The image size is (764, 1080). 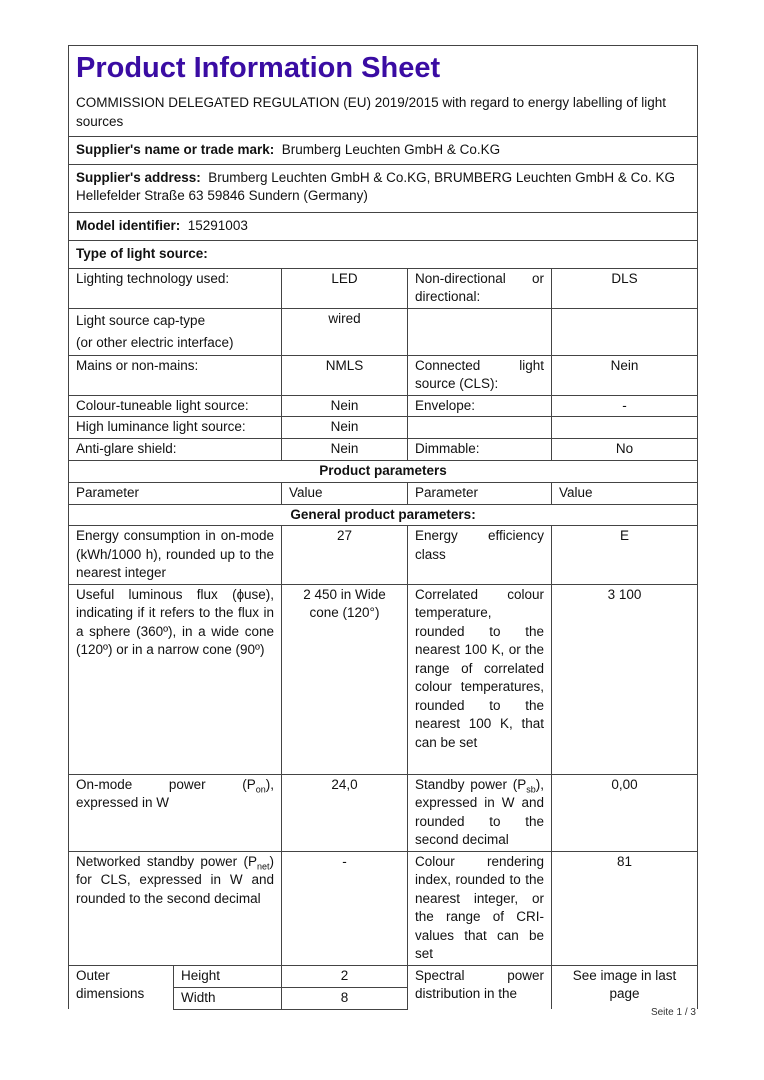 I want to click on dimensions-label: Outer dimensions, so click(x=121, y=986).